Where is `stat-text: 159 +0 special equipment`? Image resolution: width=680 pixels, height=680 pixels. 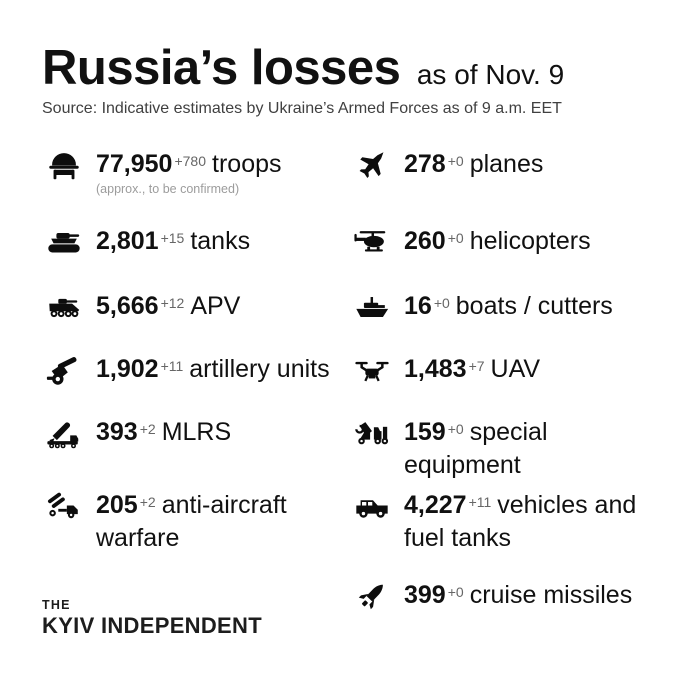
stat-text: 159 +0 special equipment is located at coordinates (532, 449).